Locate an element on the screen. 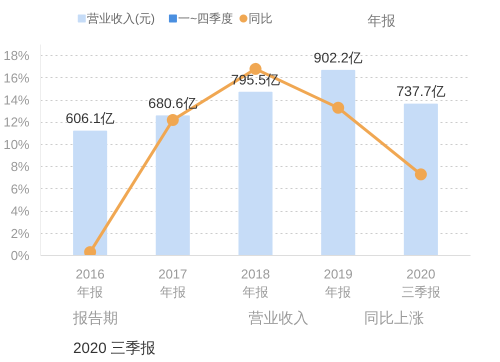  data-label: 737.7亿 is located at coordinates (421, 91).